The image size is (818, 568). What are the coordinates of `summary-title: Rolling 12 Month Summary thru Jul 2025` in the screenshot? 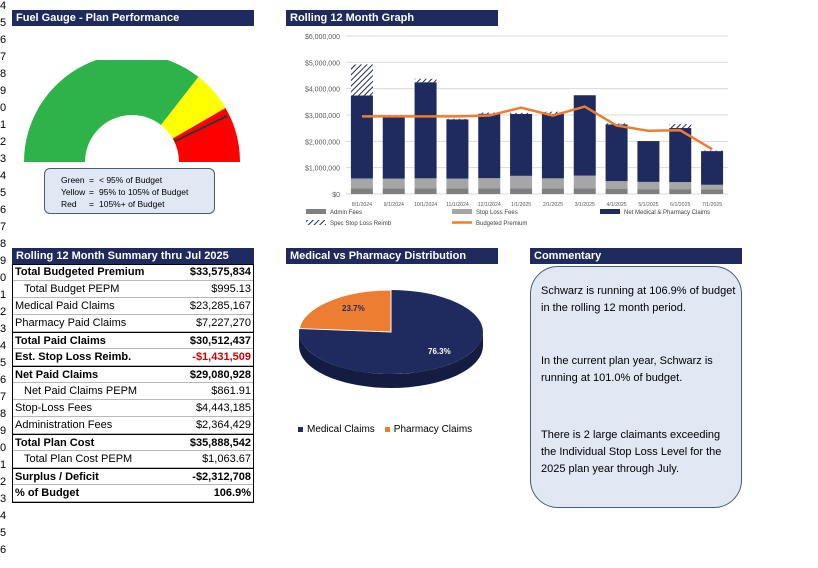 It's located at (133, 256).